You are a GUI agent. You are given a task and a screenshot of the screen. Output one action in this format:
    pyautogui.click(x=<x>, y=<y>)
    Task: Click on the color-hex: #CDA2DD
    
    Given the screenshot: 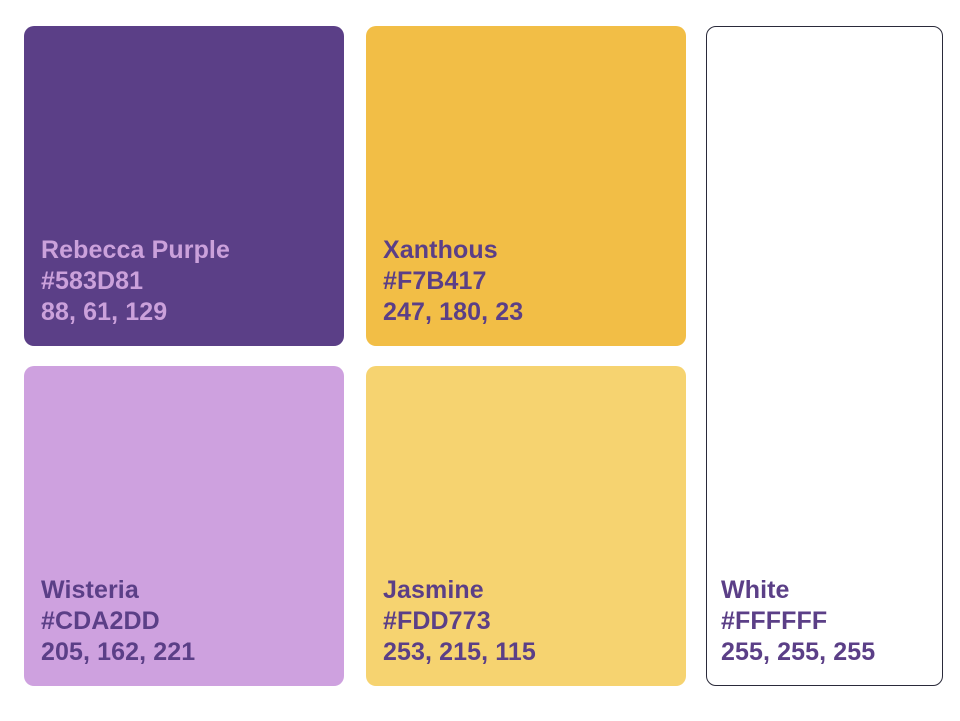 What is the action you would take?
    pyautogui.click(x=100, y=621)
    